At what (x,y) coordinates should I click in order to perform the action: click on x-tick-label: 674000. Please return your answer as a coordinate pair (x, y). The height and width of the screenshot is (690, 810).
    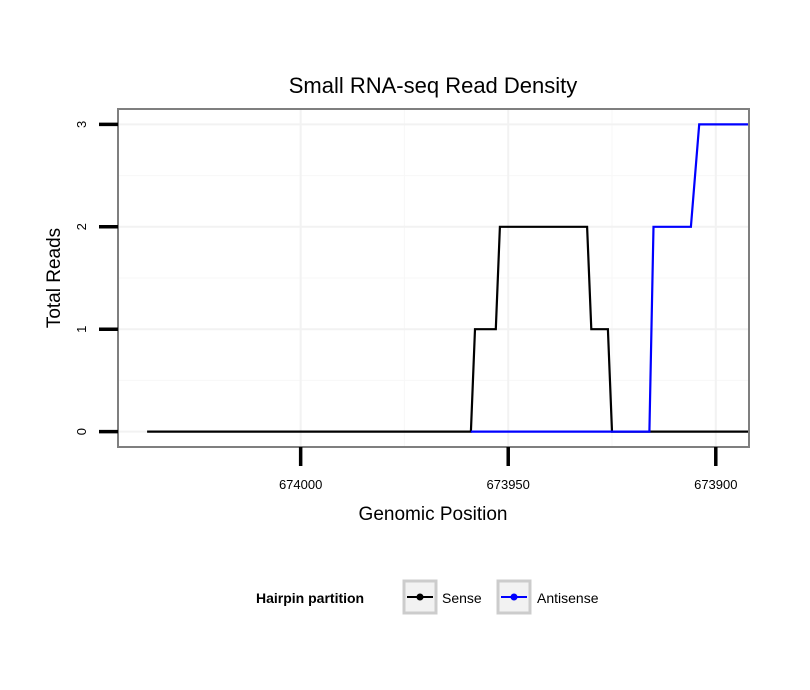
    Looking at the image, I should click on (300, 484).